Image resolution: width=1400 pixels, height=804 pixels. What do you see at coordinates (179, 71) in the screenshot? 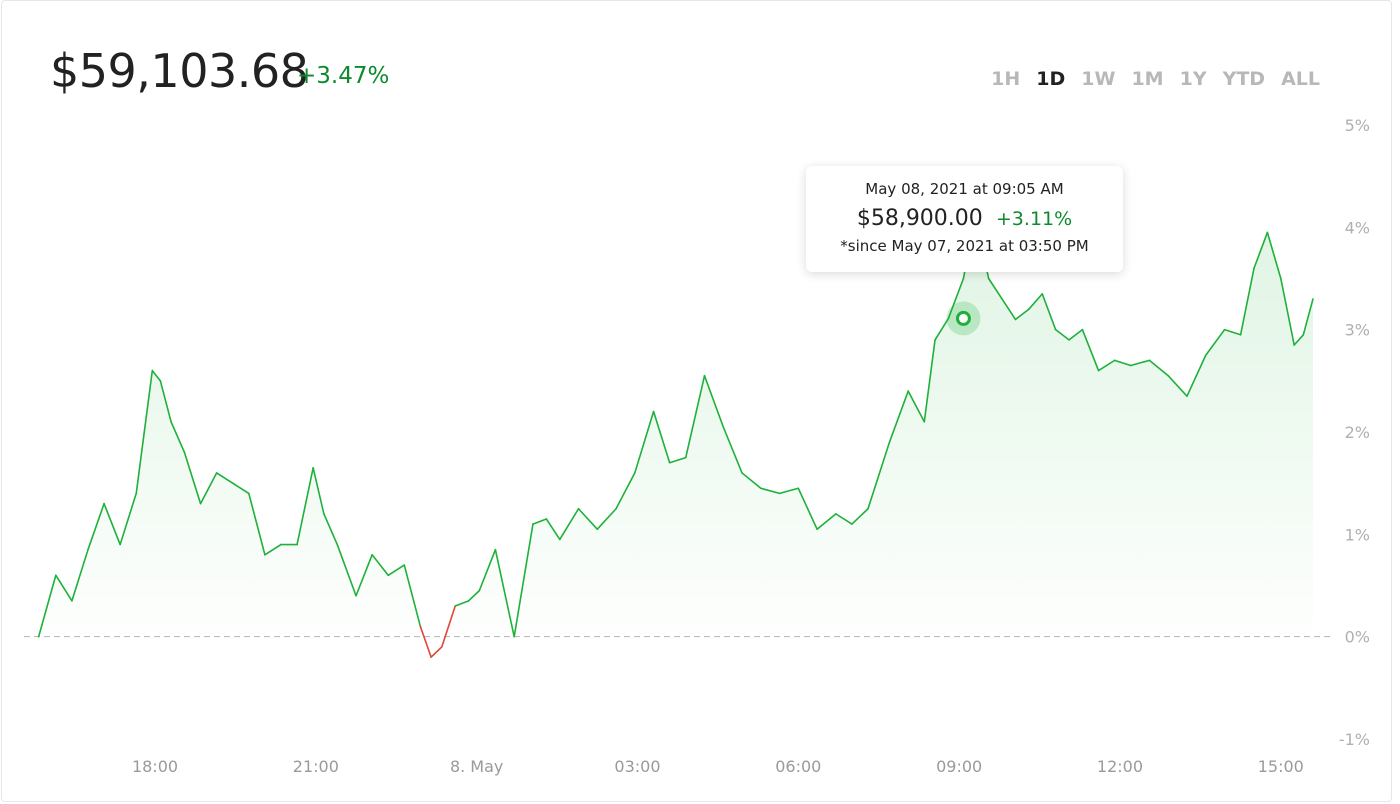
I see `current-price: $59,103.68` at bounding box center [179, 71].